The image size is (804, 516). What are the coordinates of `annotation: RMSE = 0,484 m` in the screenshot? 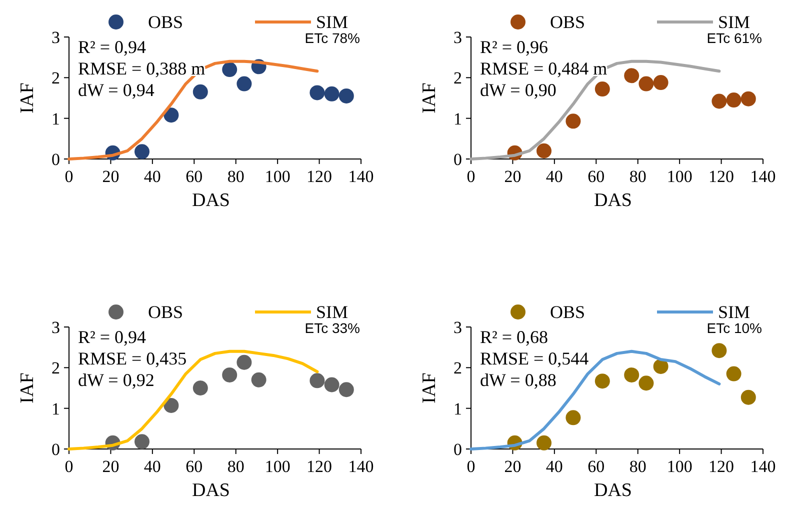 It's located at (544, 68).